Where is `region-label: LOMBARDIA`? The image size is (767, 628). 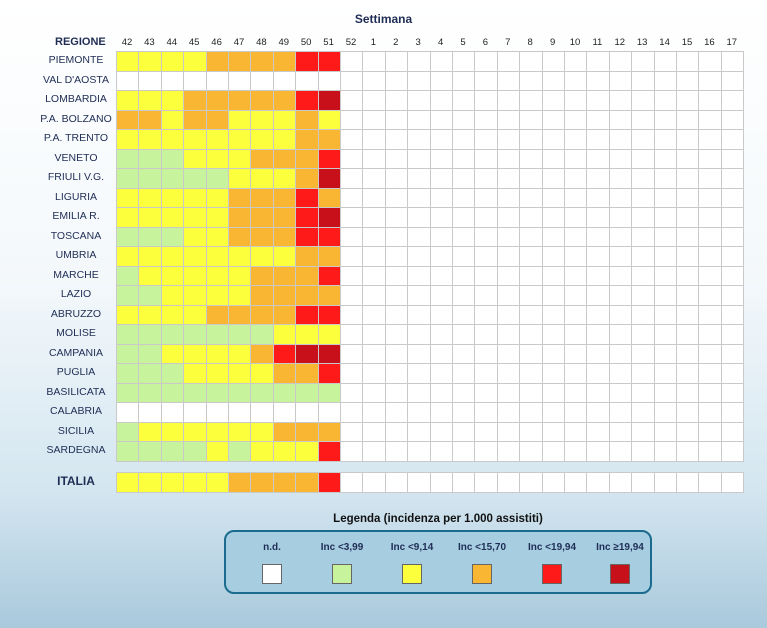
region-label: LOMBARDIA is located at coordinates (76, 99).